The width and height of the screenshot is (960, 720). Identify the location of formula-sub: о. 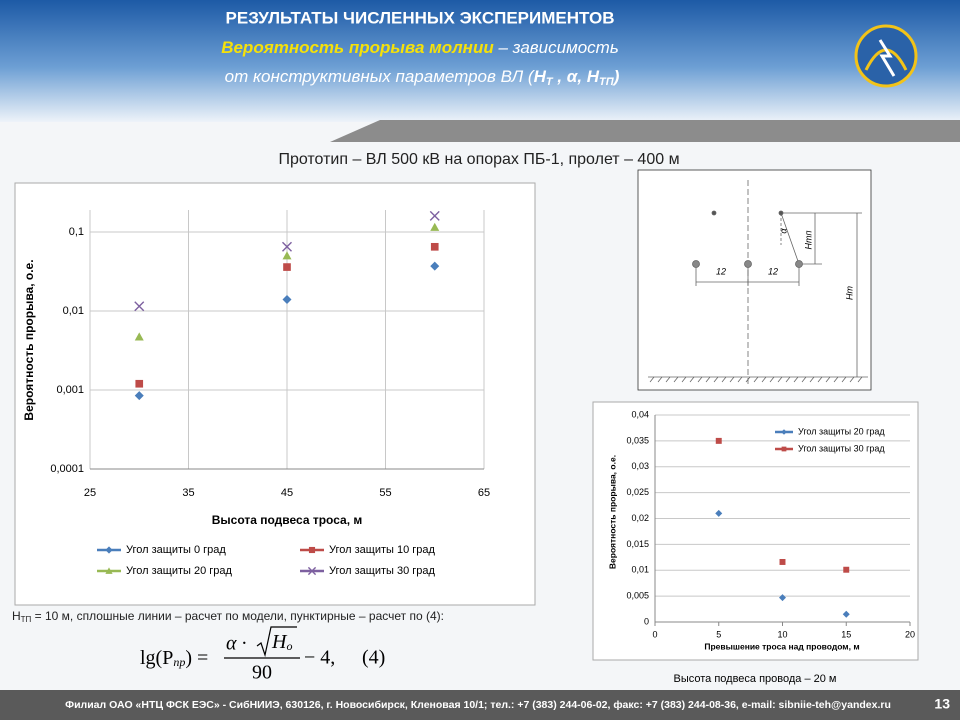
(289, 646).